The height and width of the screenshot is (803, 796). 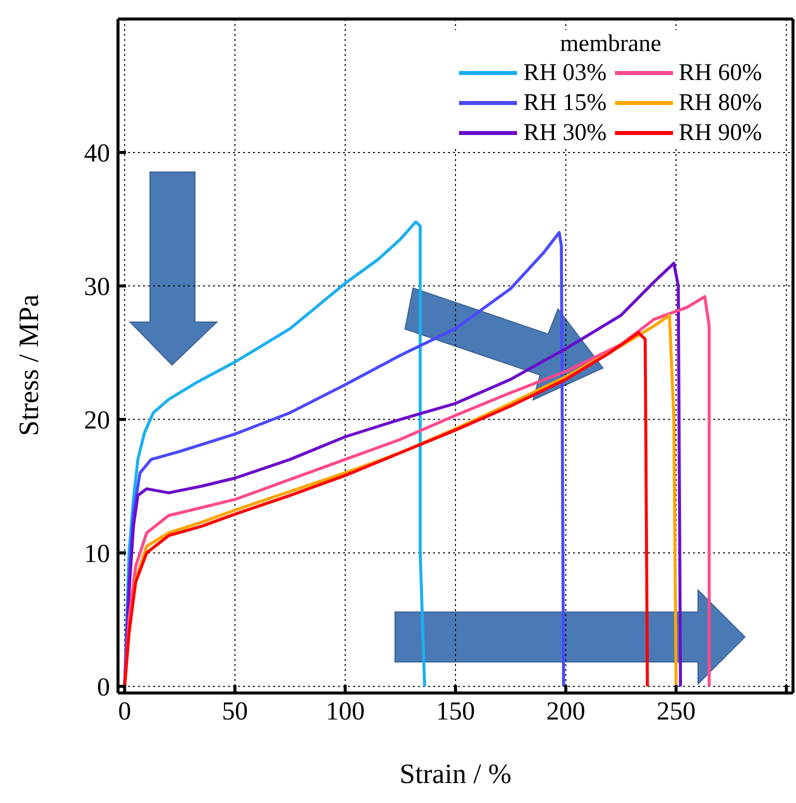 I want to click on legend-label: RH 60%, so click(x=720, y=73).